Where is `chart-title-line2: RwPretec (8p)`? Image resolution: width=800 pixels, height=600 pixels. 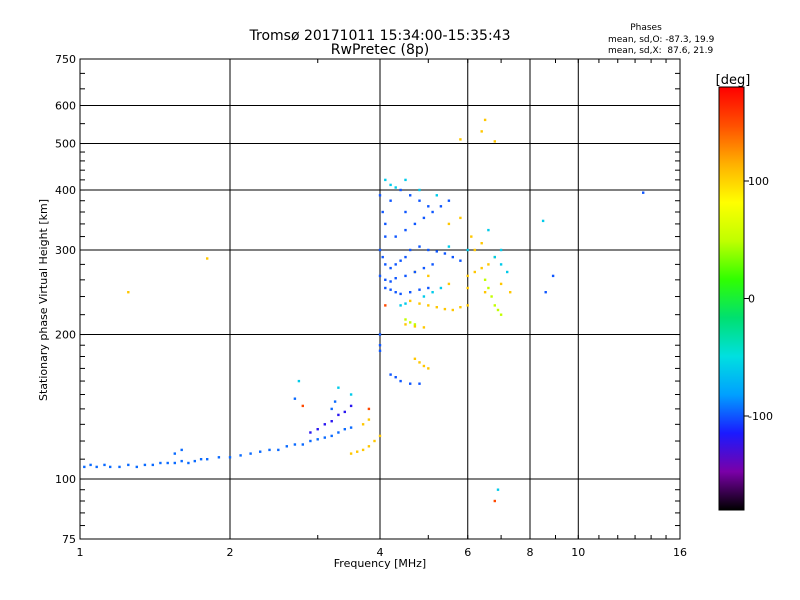
chart-title-line2: RwPretec (8p) is located at coordinates (380, 50).